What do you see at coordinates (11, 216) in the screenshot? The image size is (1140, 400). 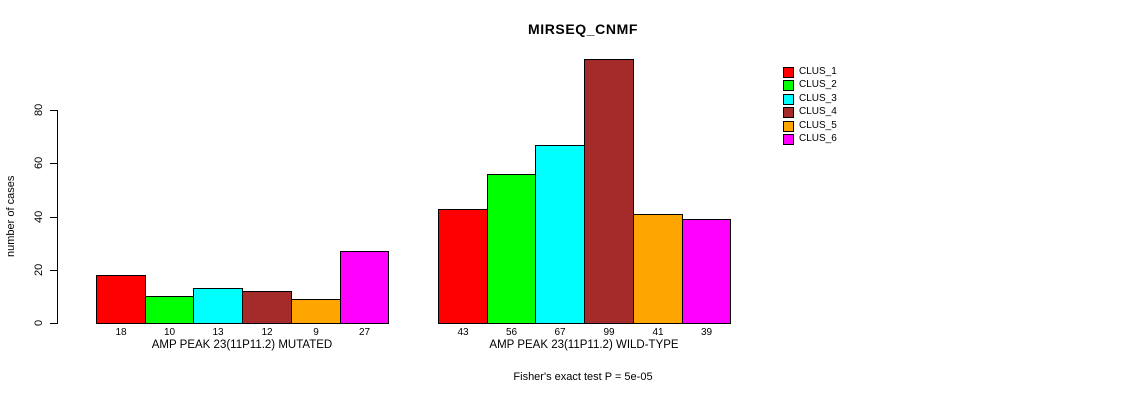 I see `y-axis-label: number of cases` at bounding box center [11, 216].